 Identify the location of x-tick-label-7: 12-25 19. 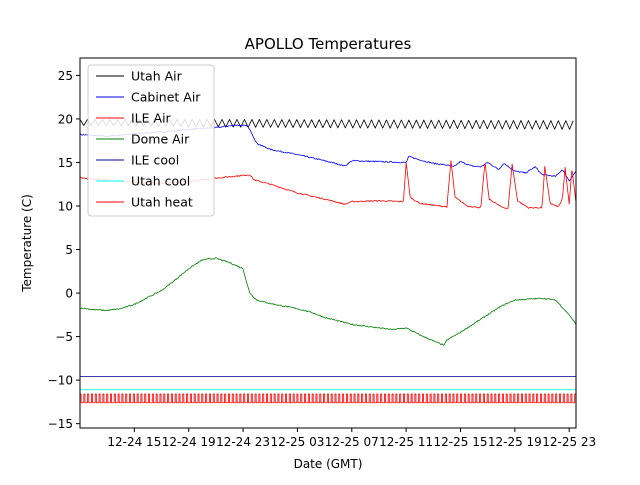
(515, 442).